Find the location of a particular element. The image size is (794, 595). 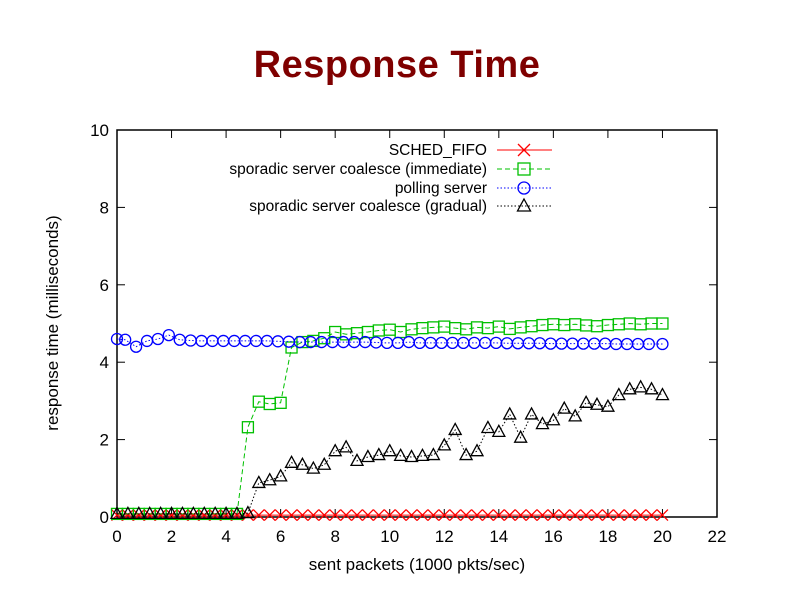

x-tick-label: 20 is located at coordinates (662, 536).